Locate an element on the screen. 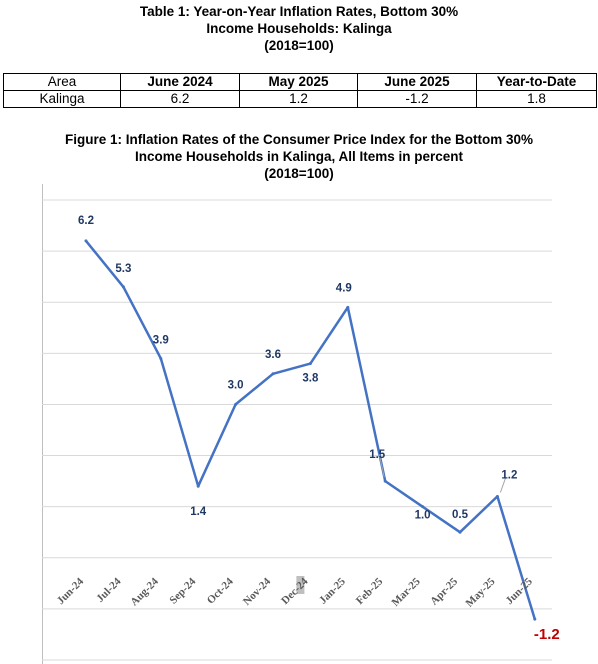 The image size is (598, 664). table-title-line-3: (2018=100) is located at coordinates (299, 45).